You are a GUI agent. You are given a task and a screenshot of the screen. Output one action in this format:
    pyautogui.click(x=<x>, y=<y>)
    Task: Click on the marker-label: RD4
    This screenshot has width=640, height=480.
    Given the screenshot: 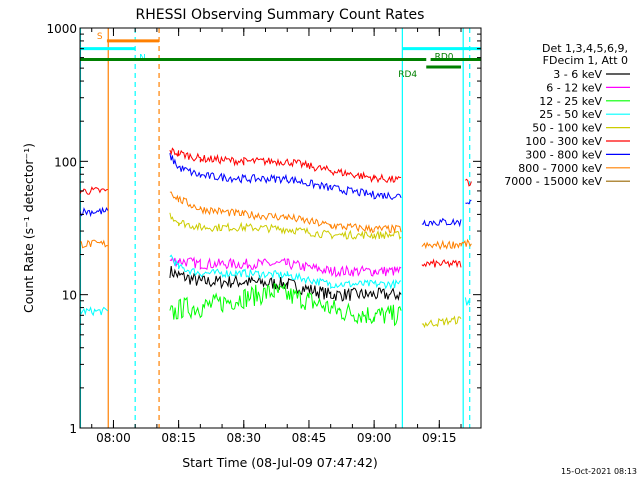 What is the action you would take?
    pyautogui.click(x=407, y=75)
    